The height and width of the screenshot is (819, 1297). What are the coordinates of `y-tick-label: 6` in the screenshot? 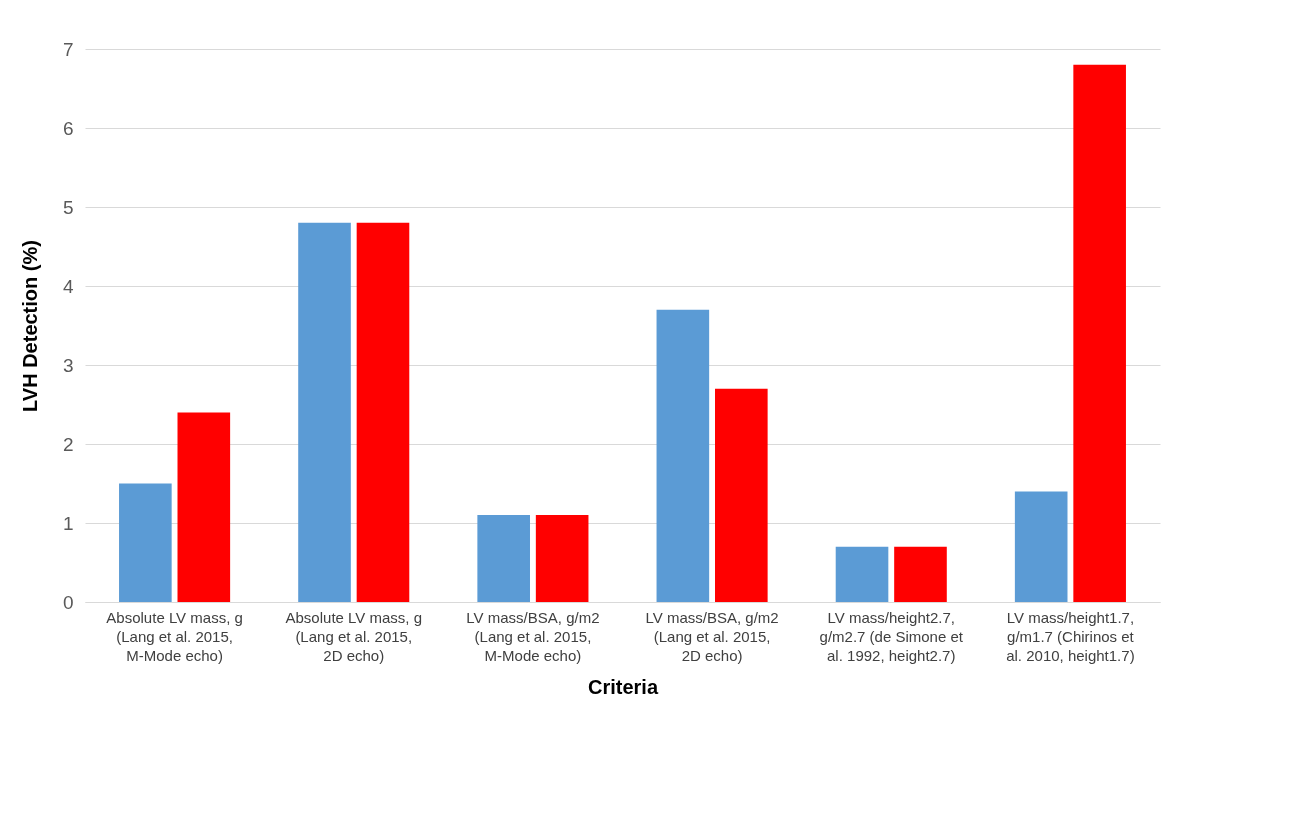 It's located at (68, 128).